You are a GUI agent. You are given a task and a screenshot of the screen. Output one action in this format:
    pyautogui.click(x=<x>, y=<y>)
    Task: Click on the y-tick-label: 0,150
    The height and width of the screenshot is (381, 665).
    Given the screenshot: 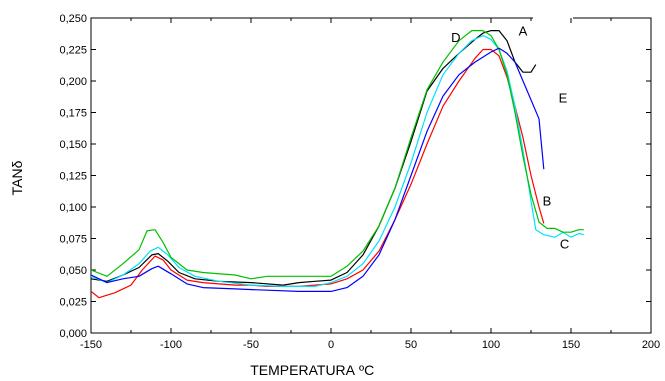 What is the action you would take?
    pyautogui.click(x=73, y=145)
    